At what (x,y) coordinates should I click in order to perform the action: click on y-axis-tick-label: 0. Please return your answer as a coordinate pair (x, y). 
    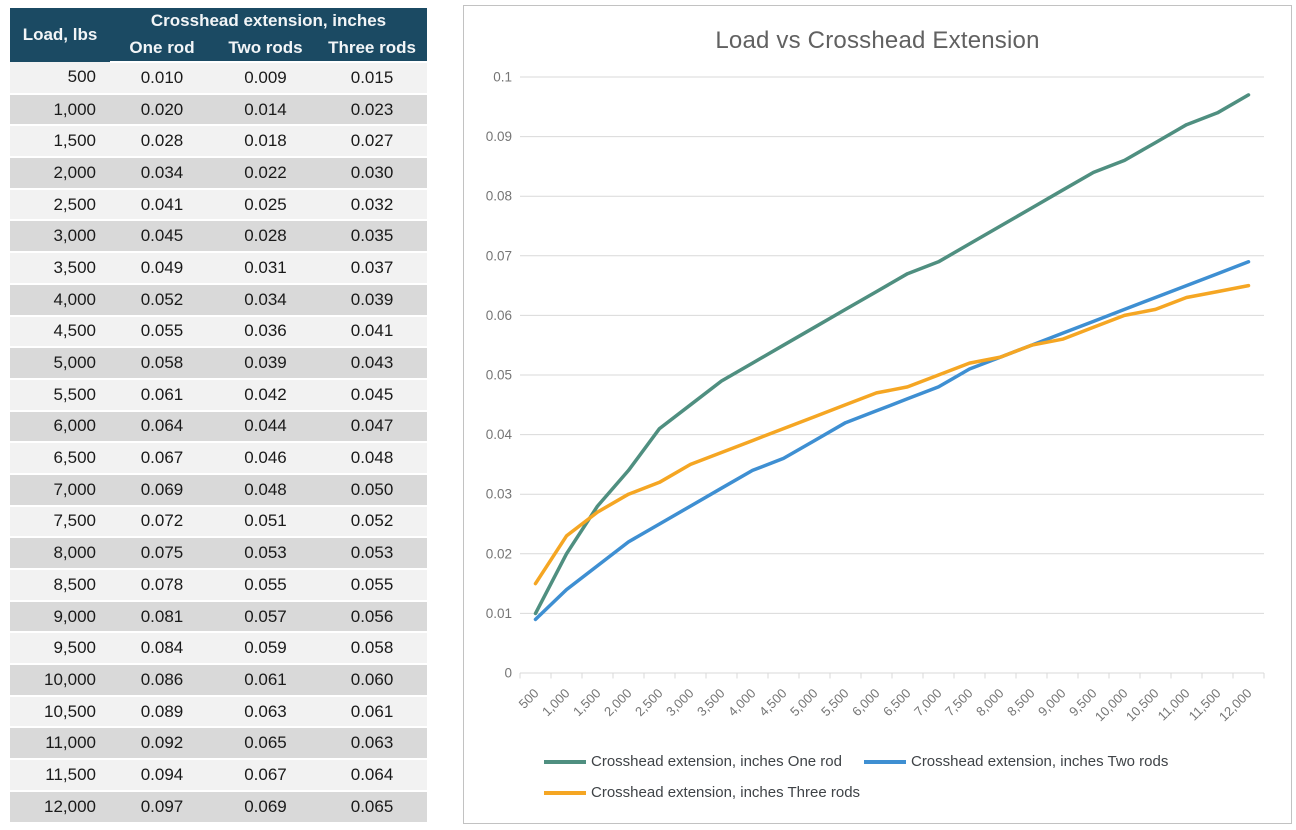
    Looking at the image, I should click on (508, 673).